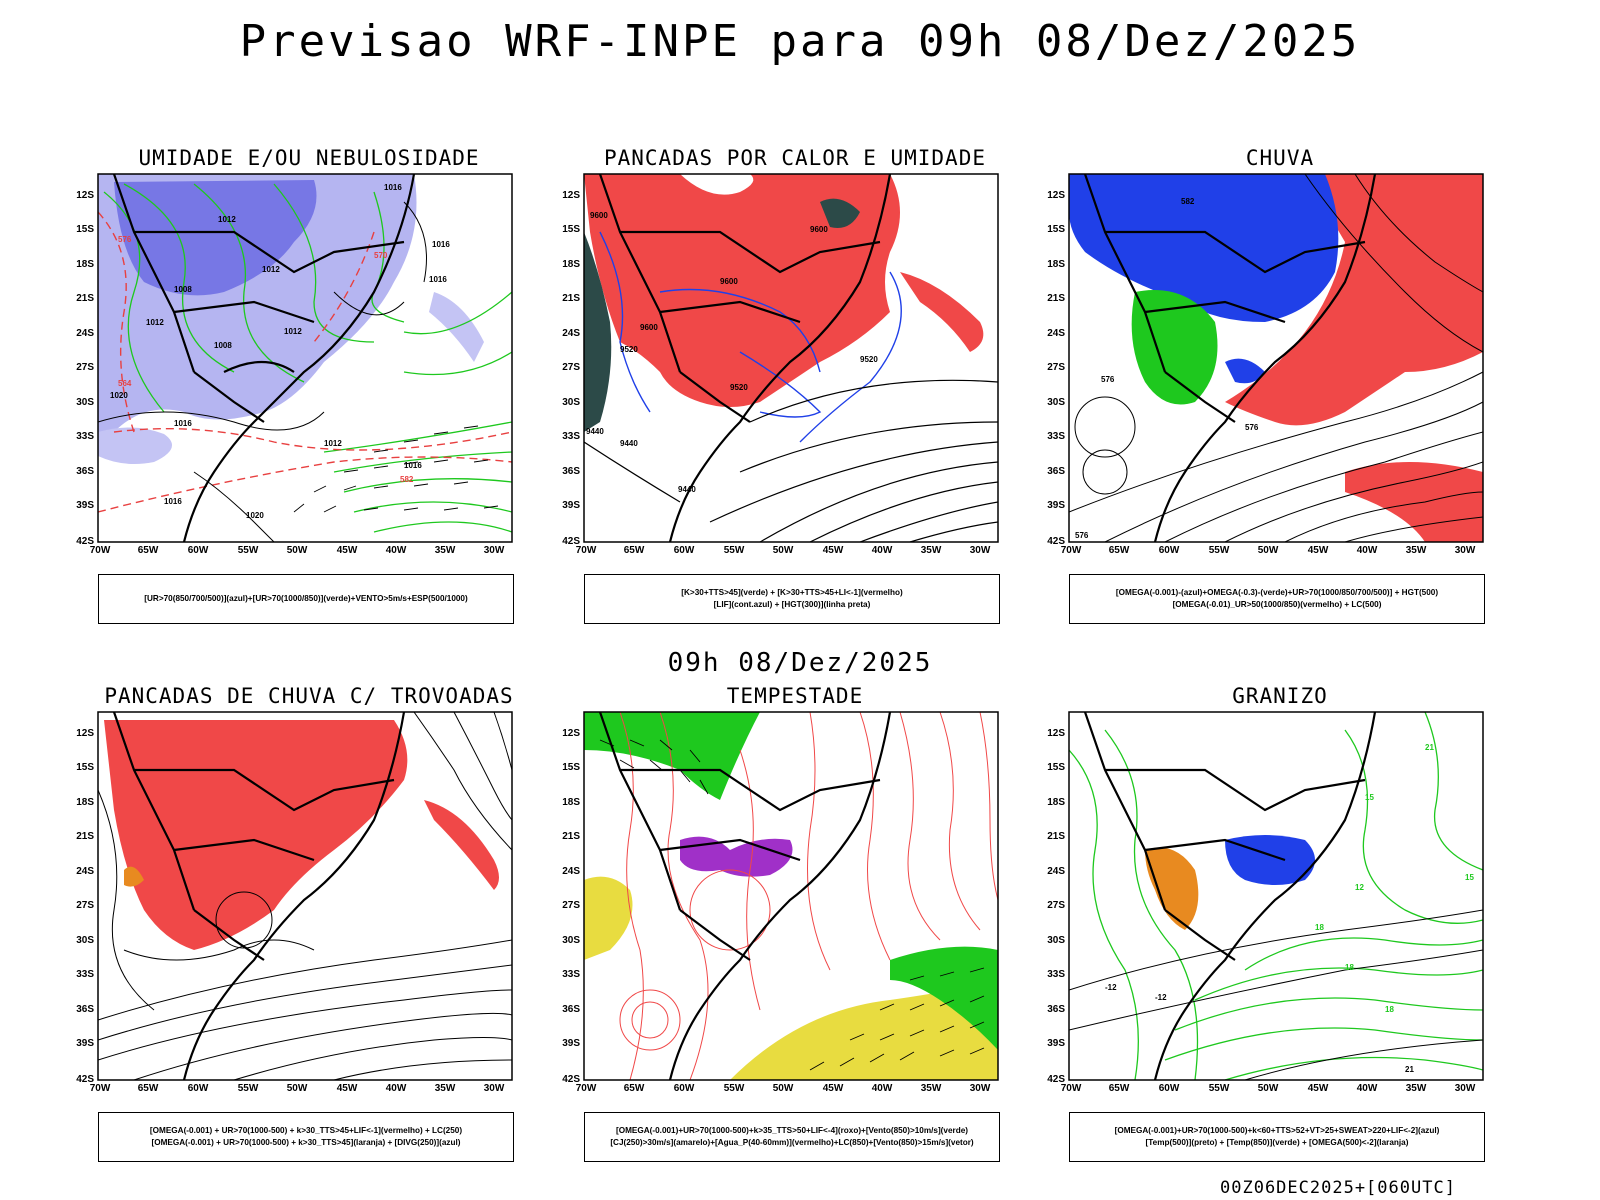 Image resolution: width=1600 pixels, height=1200 pixels. Describe the element at coordinates (215, 238) in the screenshot. I see `humidity-500-area` at that location.